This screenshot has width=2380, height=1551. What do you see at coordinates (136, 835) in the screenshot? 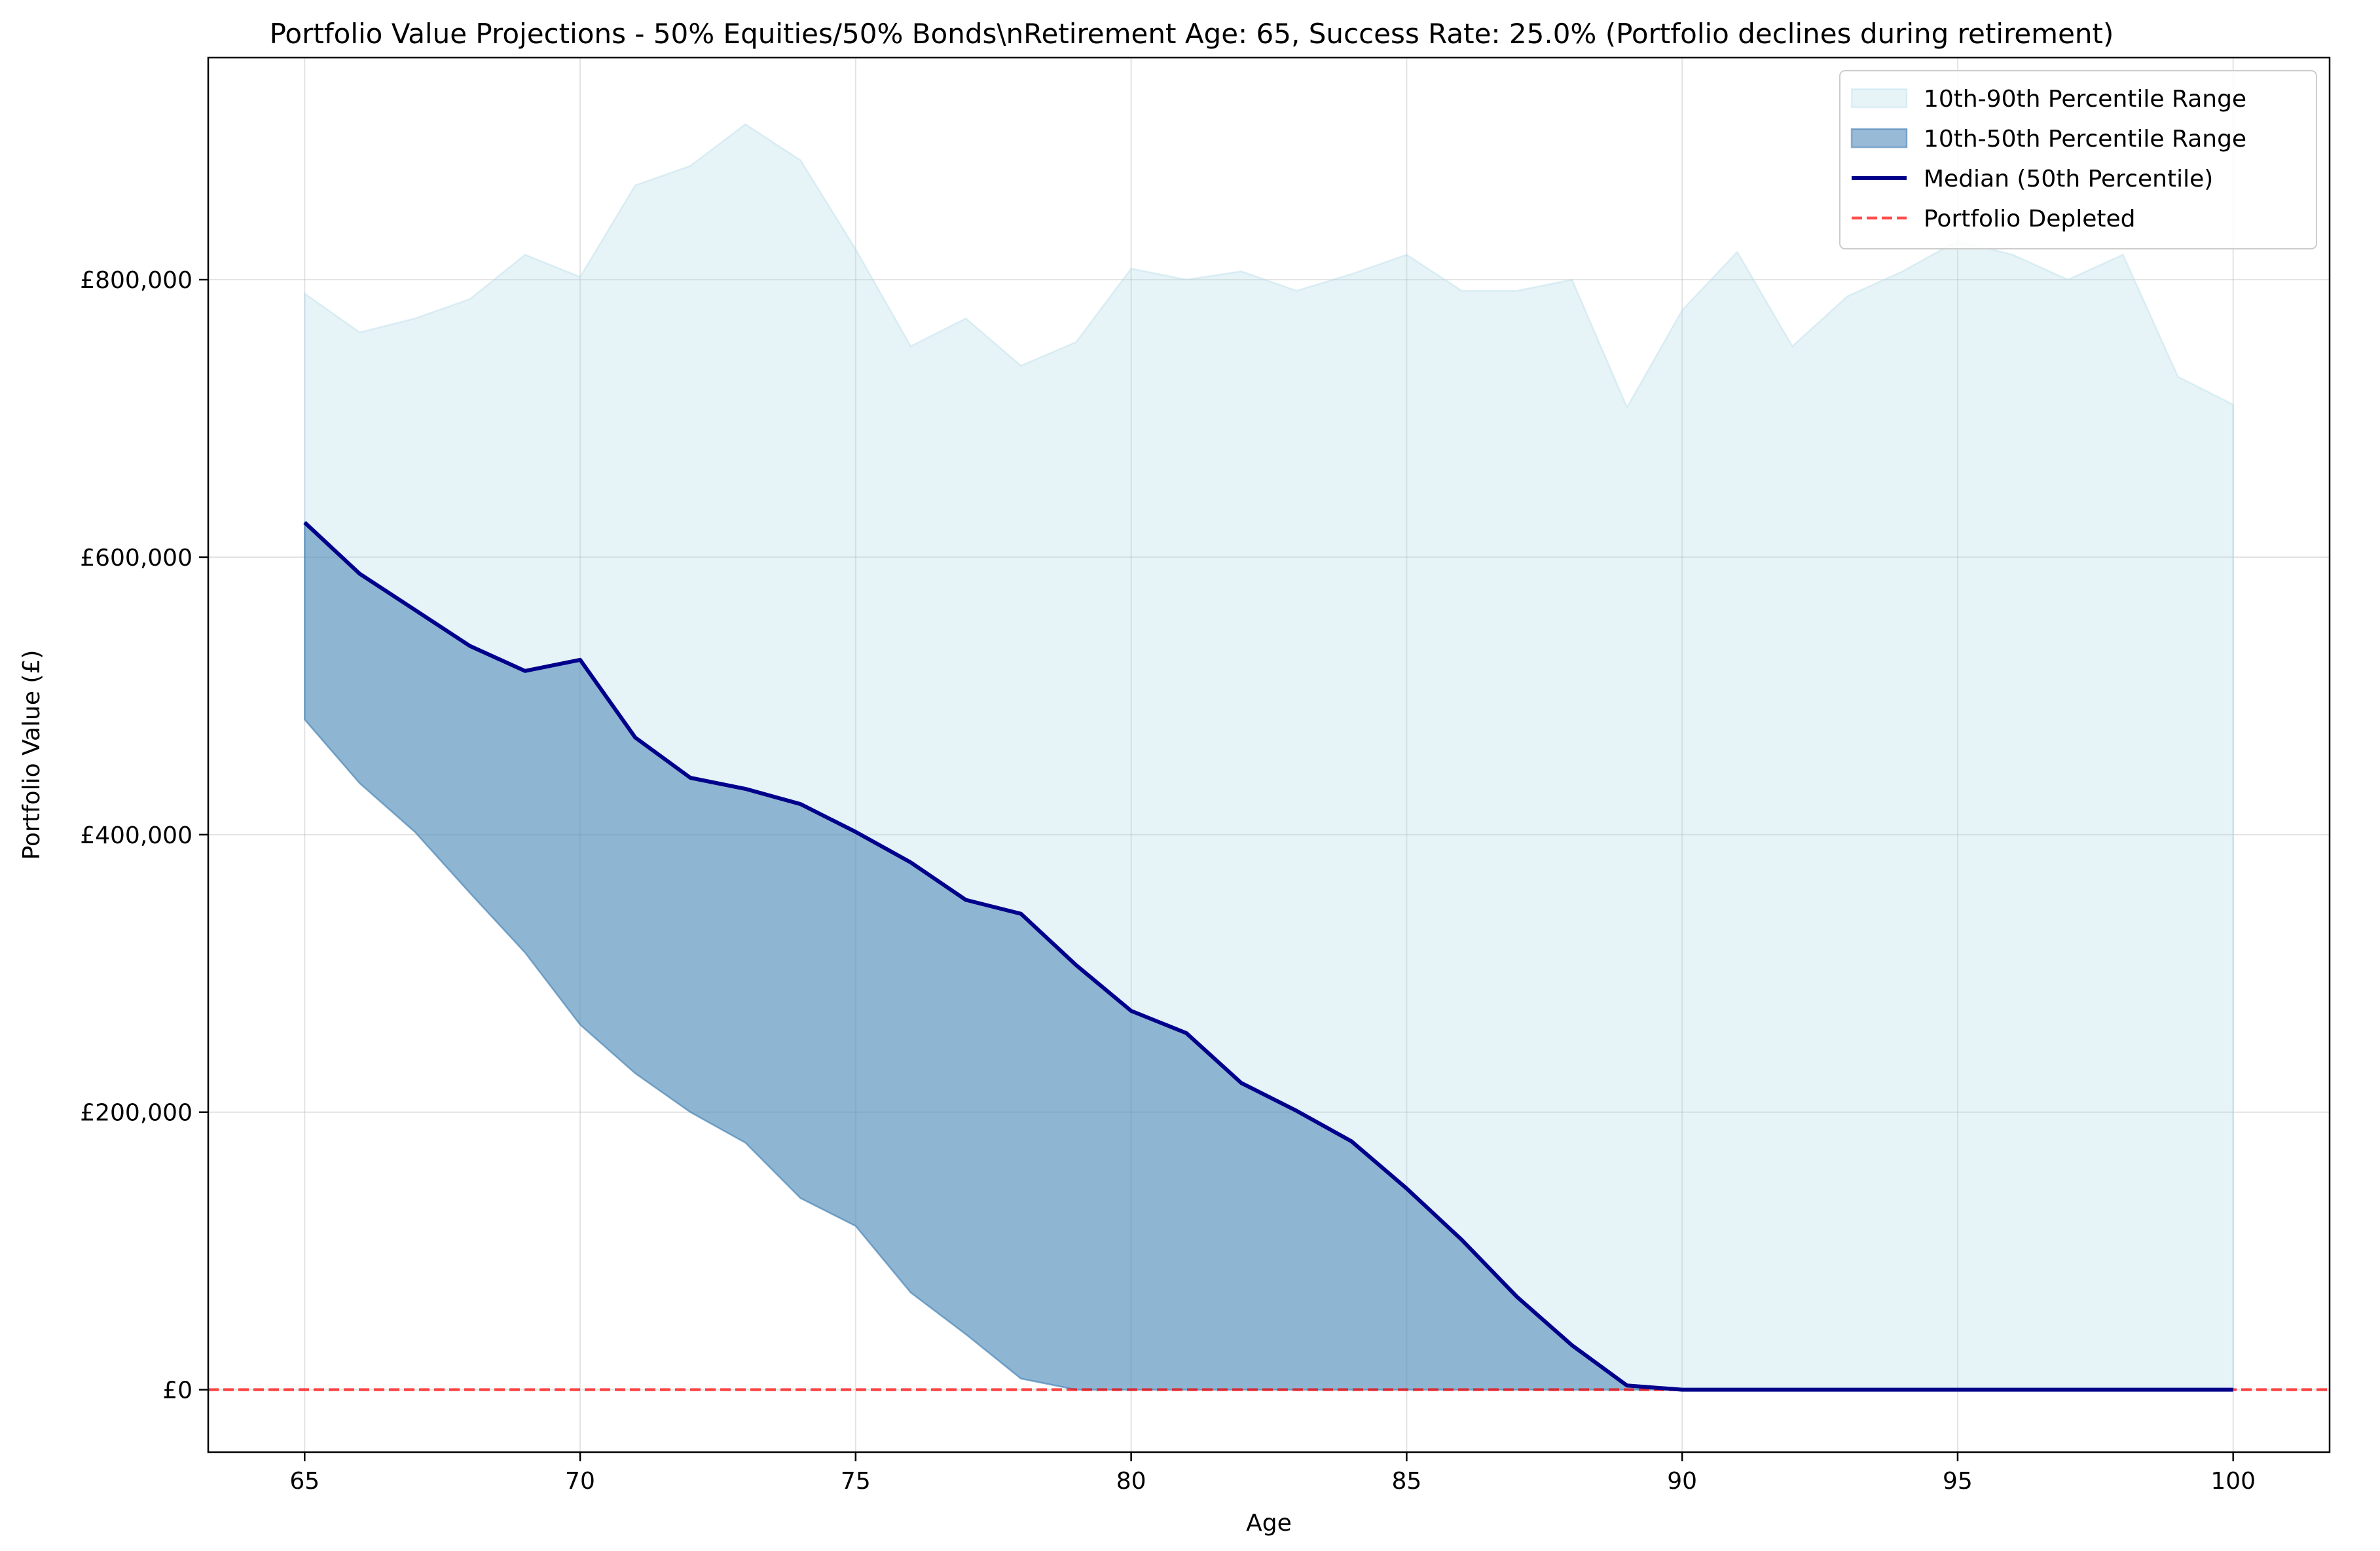
I see `y-tick-label: £400,000` at bounding box center [136, 835].